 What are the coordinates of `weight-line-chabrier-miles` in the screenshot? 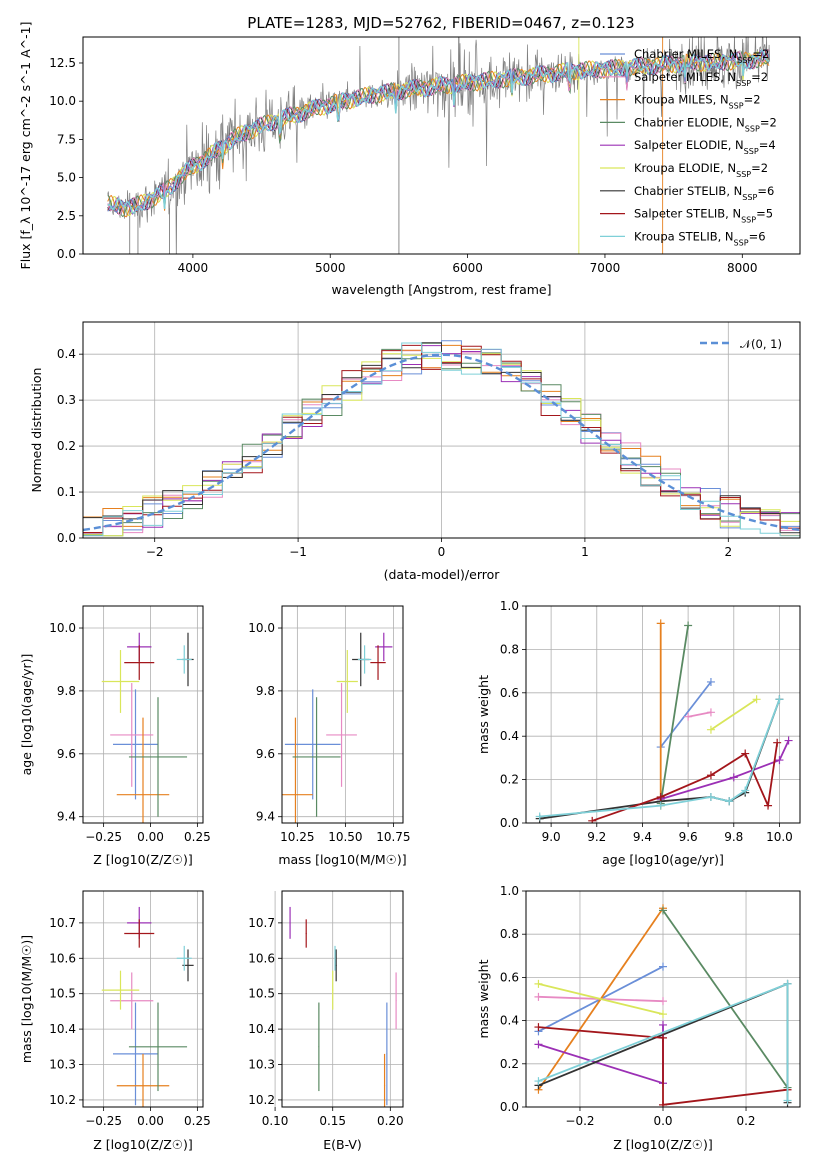 It's located at (685, 714).